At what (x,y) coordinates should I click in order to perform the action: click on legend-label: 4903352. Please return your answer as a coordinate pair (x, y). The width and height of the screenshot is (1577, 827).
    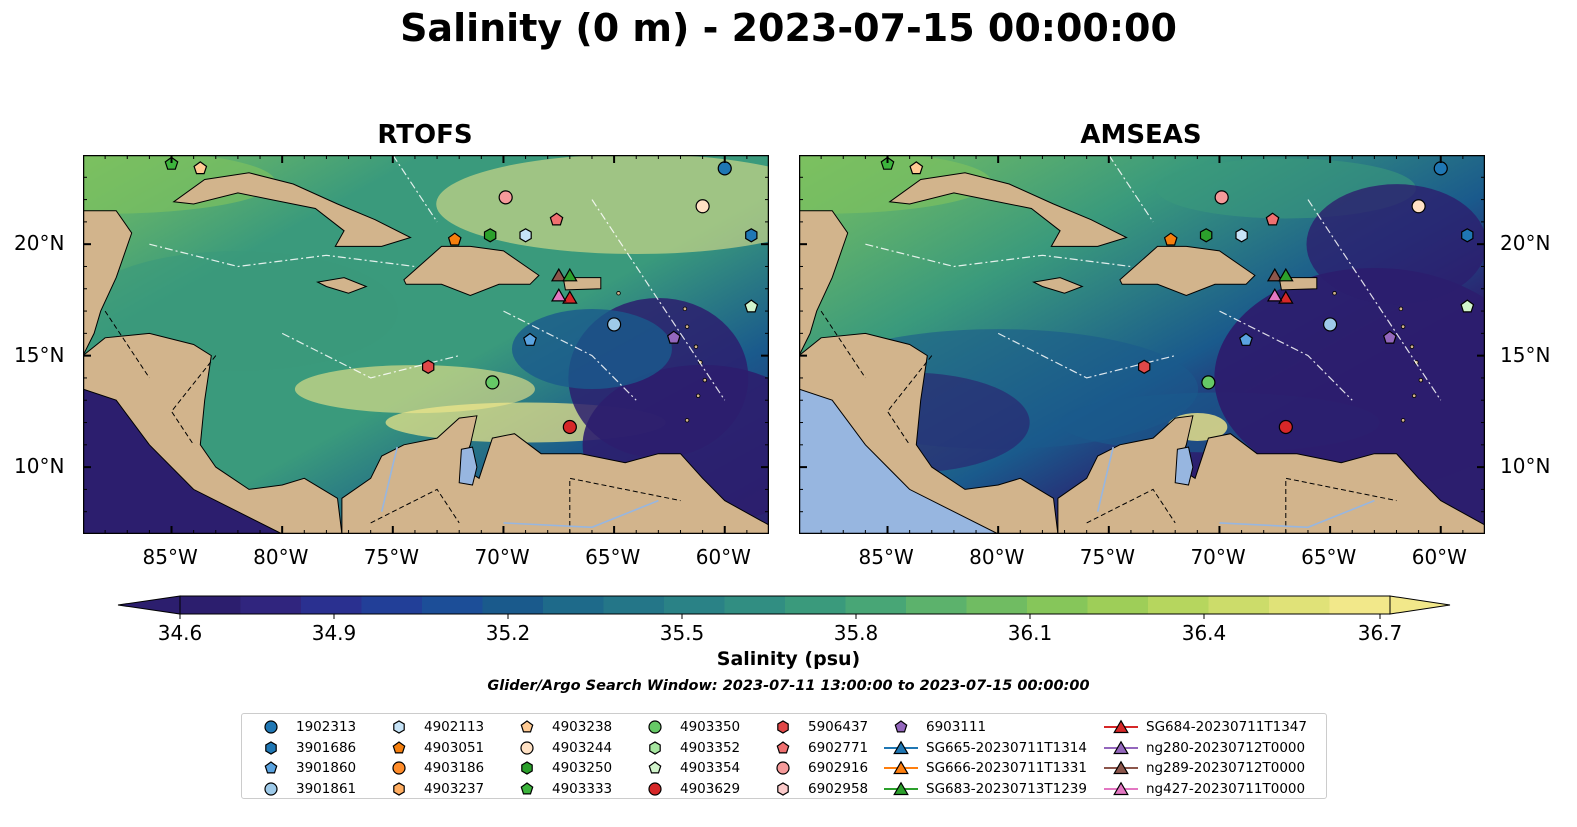
    Looking at the image, I should click on (710, 747).